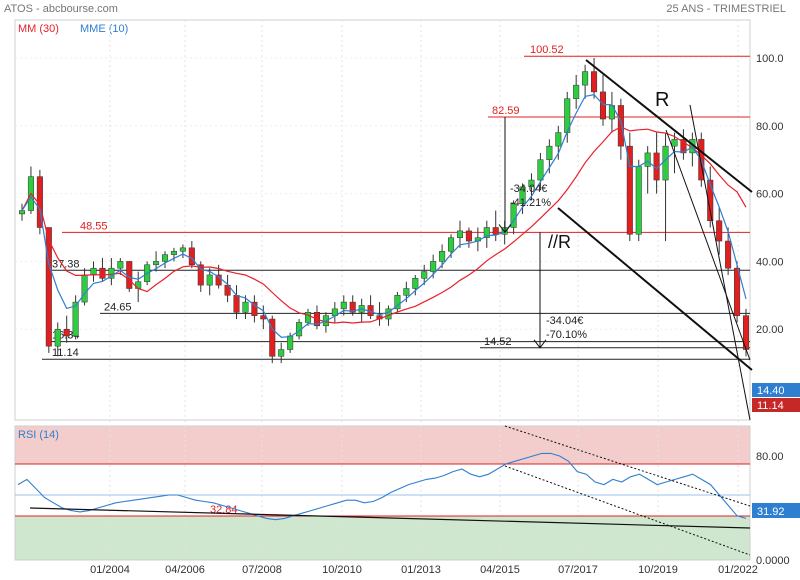 Image resolution: width=800 pixels, height=580 pixels. What do you see at coordinates (38, 29) in the screenshot?
I see `legend-mm30: MM (30)` at bounding box center [38, 29].